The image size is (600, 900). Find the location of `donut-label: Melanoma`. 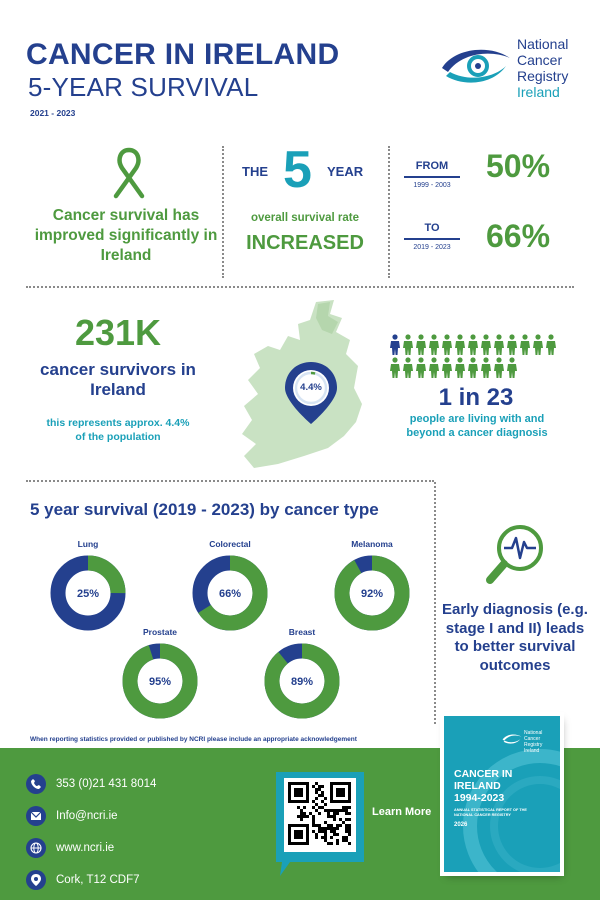

donut-label: Melanoma is located at coordinates (372, 544).